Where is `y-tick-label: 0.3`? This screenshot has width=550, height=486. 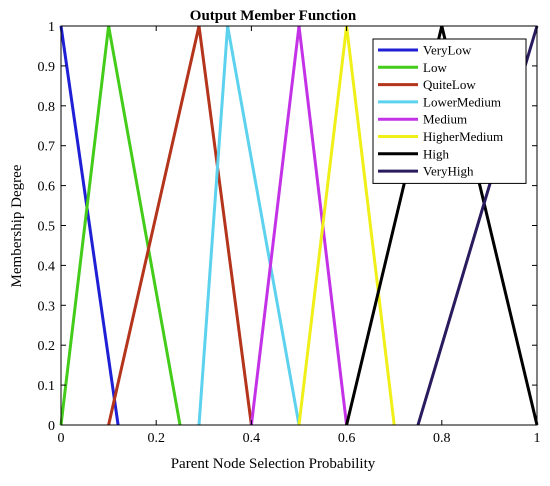 y-tick-label: 0.3 is located at coordinates (47, 306).